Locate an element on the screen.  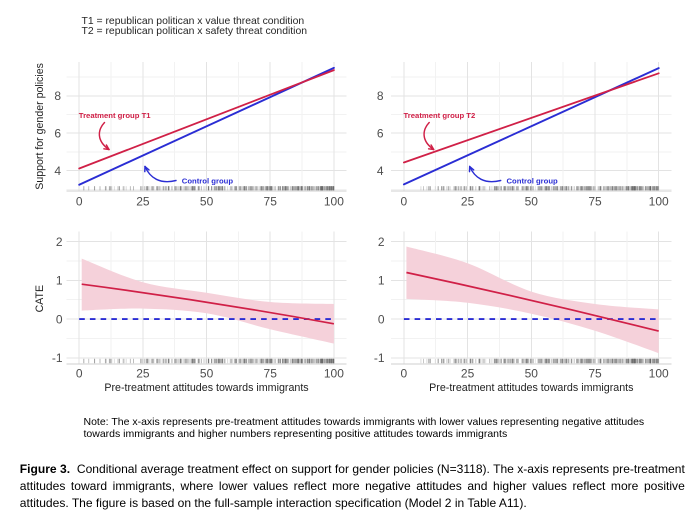
svg-text: Support for gender policies is located at coordinates (40, 126).